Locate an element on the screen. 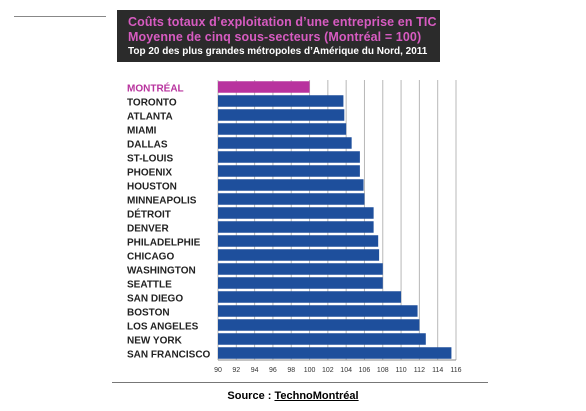  top-rule is located at coordinates (60, 16).